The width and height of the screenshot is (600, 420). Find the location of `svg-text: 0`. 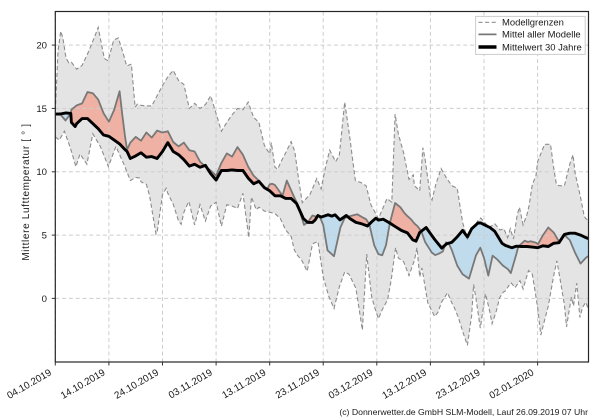

svg-text: 0 is located at coordinates (44, 299).